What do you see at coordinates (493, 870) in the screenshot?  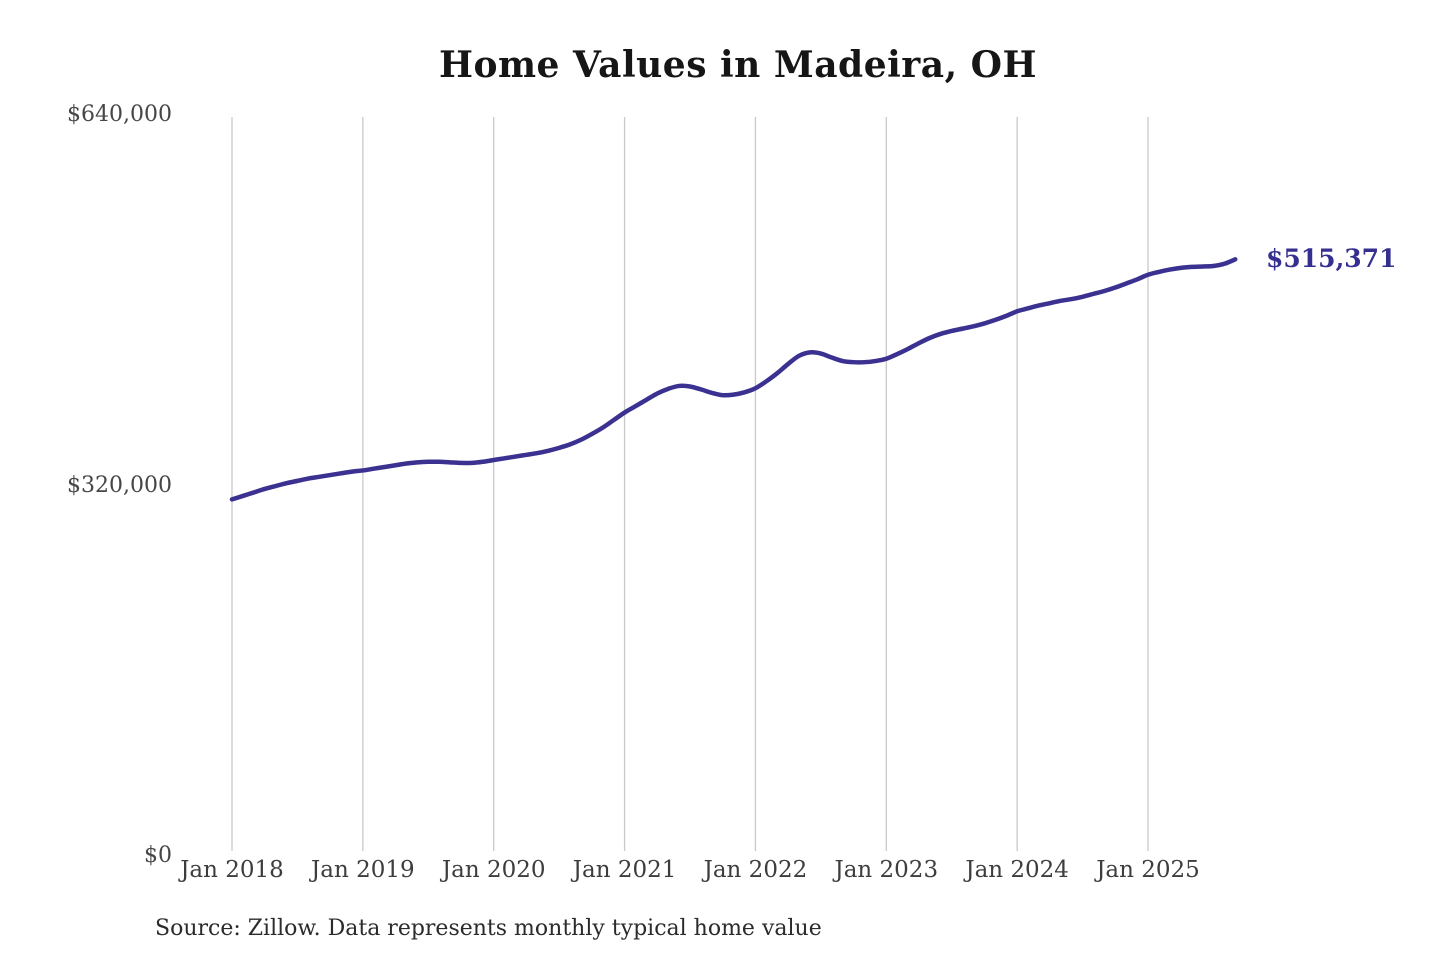 I see `x-axis-tick-label: Jan 2020` at bounding box center [493, 870].